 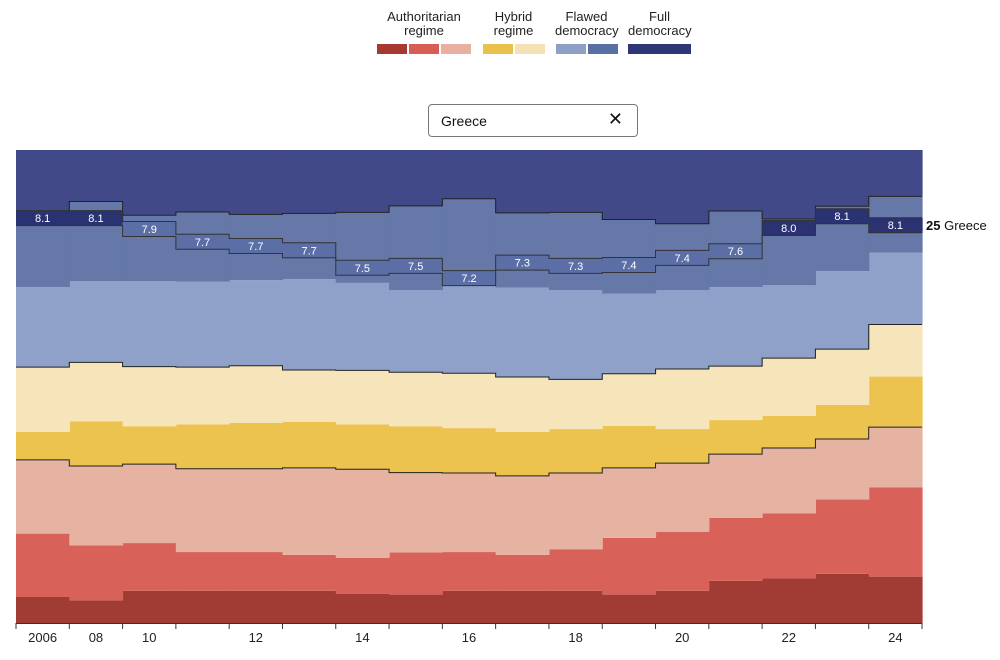 I want to click on highlight-box-2020, so click(x=682, y=258).